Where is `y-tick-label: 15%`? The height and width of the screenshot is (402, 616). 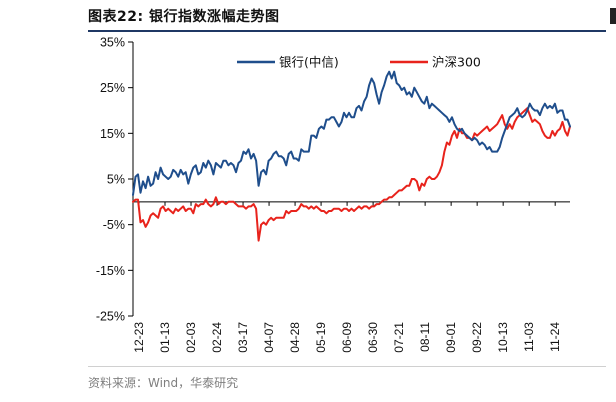 y-tick-label: 15% is located at coordinates (112, 134).